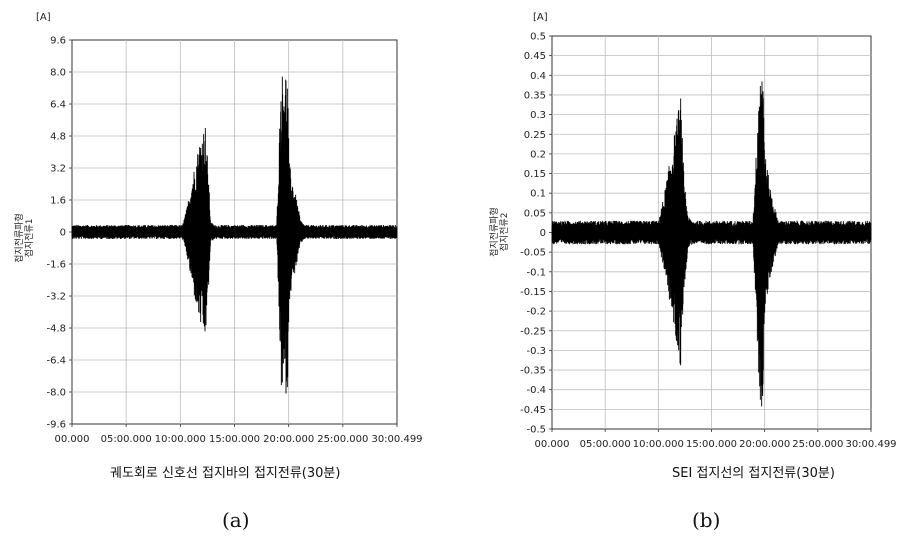 Image resolution: width=900 pixels, height=539 pixels. I want to click on y-tick-label: -1.6, so click(56, 265).